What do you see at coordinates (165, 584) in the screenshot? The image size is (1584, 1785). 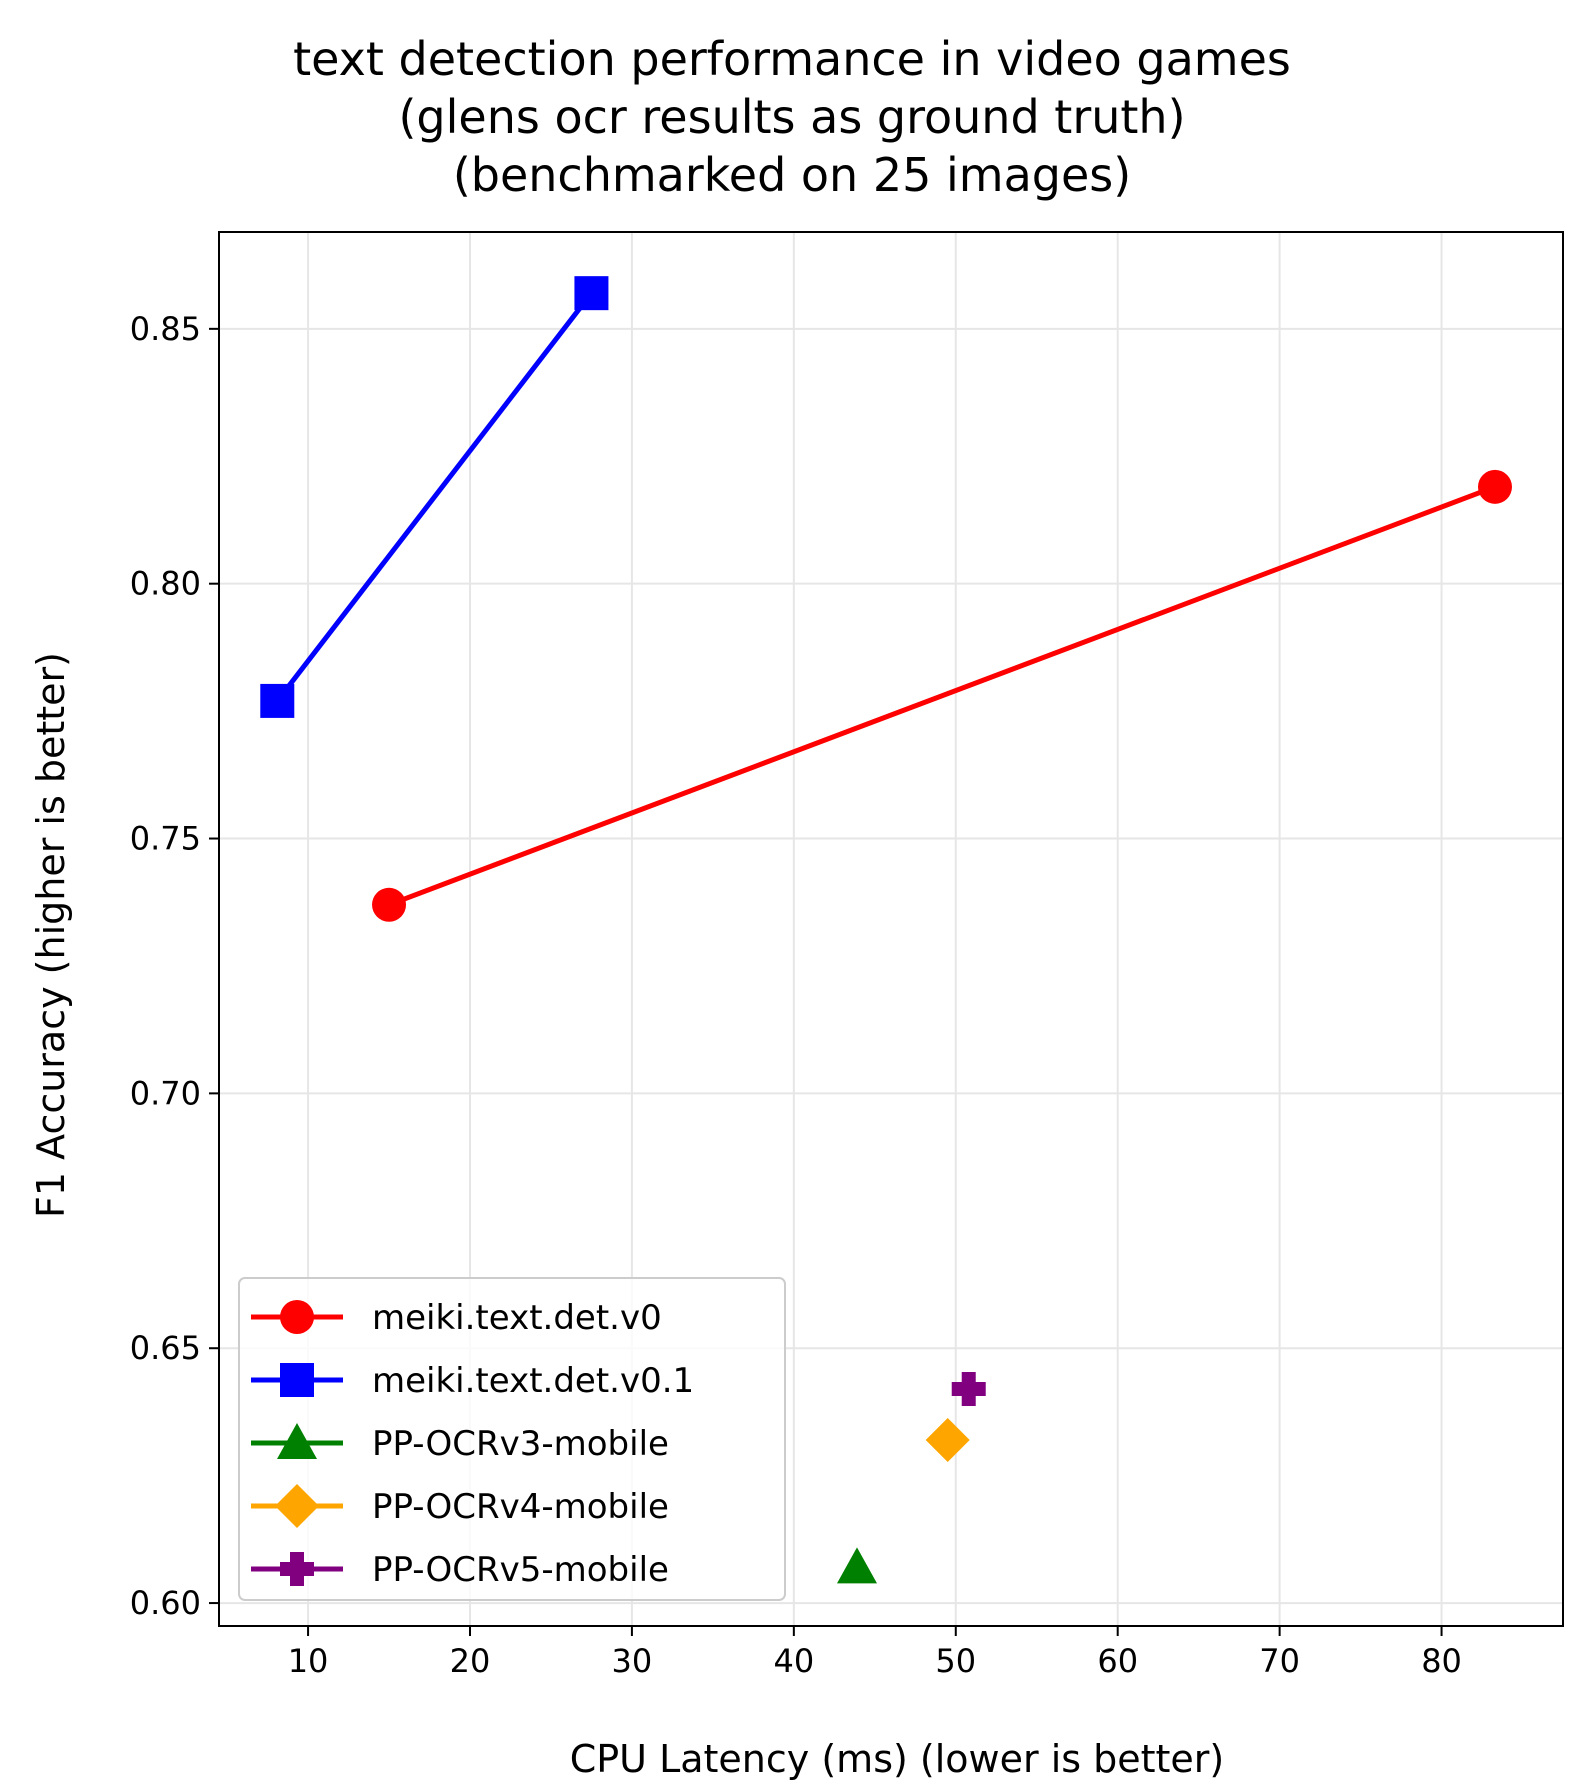 I see `y-tick-label: 0.80` at bounding box center [165, 584].